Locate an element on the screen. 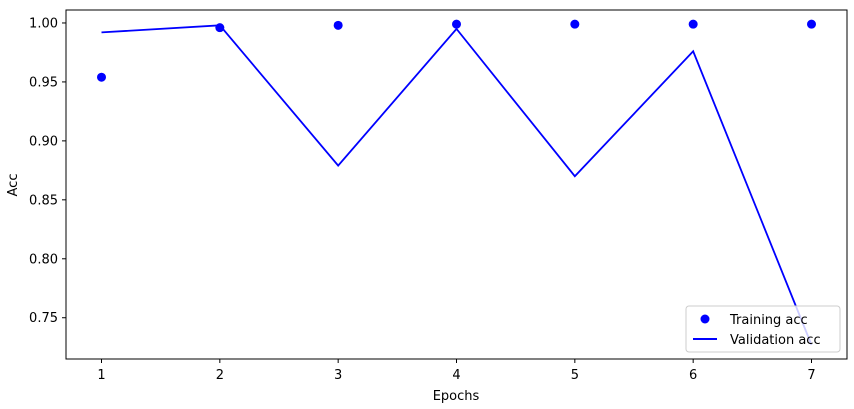 This screenshot has height=409, width=854. legend: Training acc Validation acc is located at coordinates (763, 329).